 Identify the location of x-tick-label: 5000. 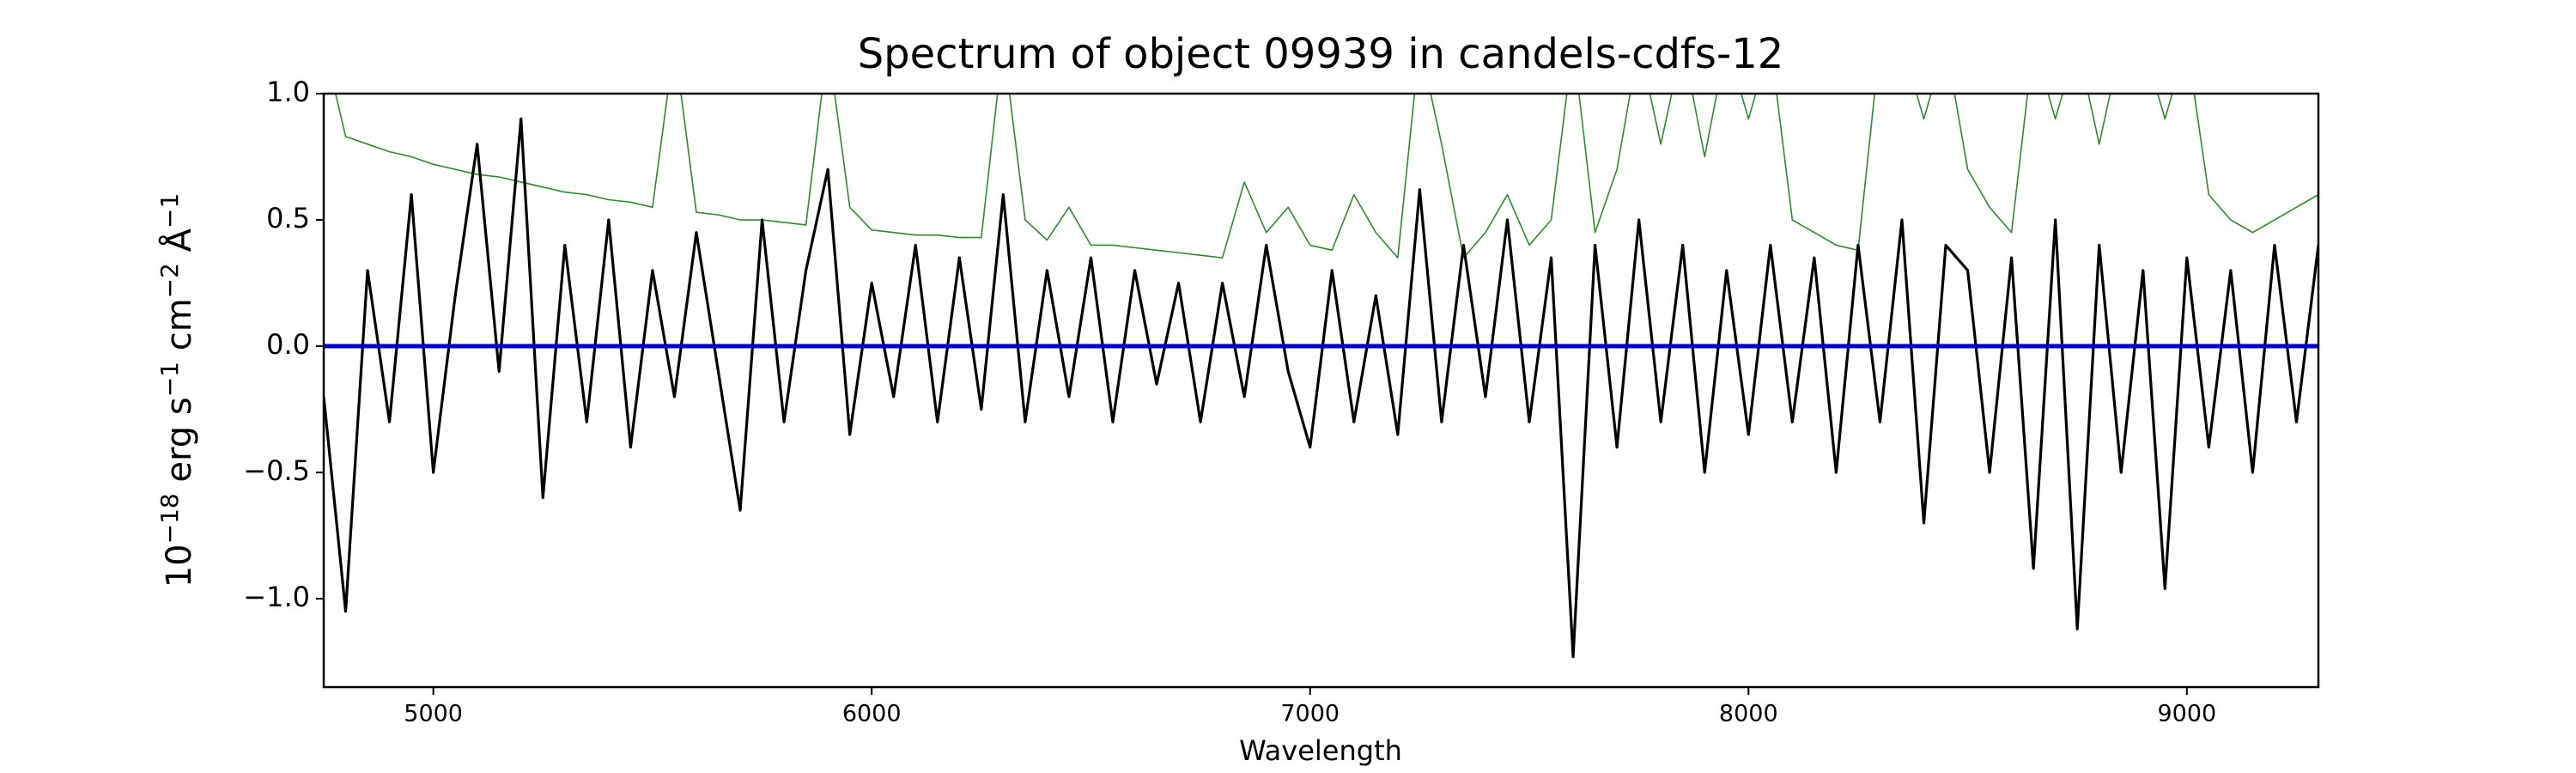
(433, 714).